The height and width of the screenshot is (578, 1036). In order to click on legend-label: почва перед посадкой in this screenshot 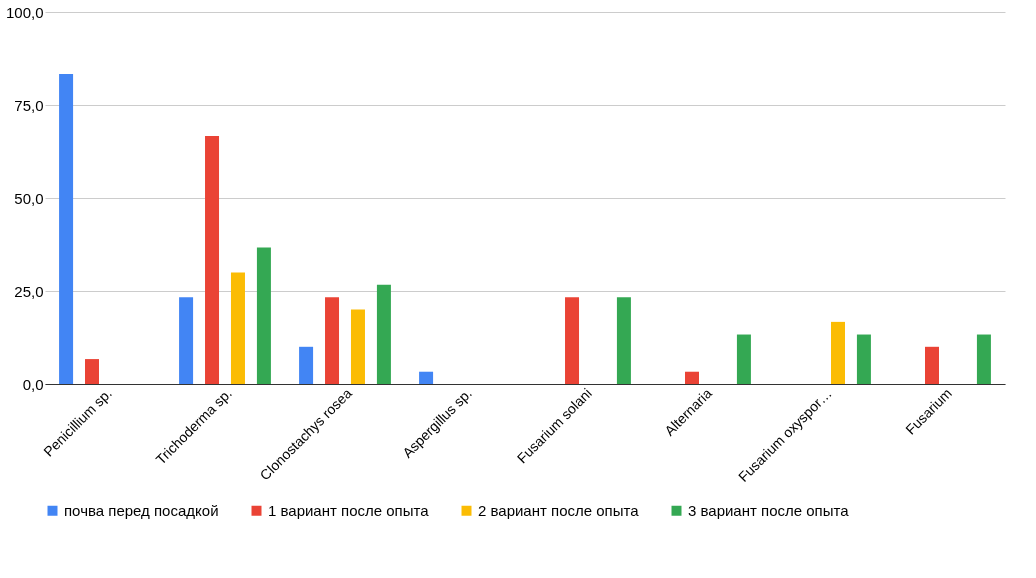, I will do `click(141, 510)`.